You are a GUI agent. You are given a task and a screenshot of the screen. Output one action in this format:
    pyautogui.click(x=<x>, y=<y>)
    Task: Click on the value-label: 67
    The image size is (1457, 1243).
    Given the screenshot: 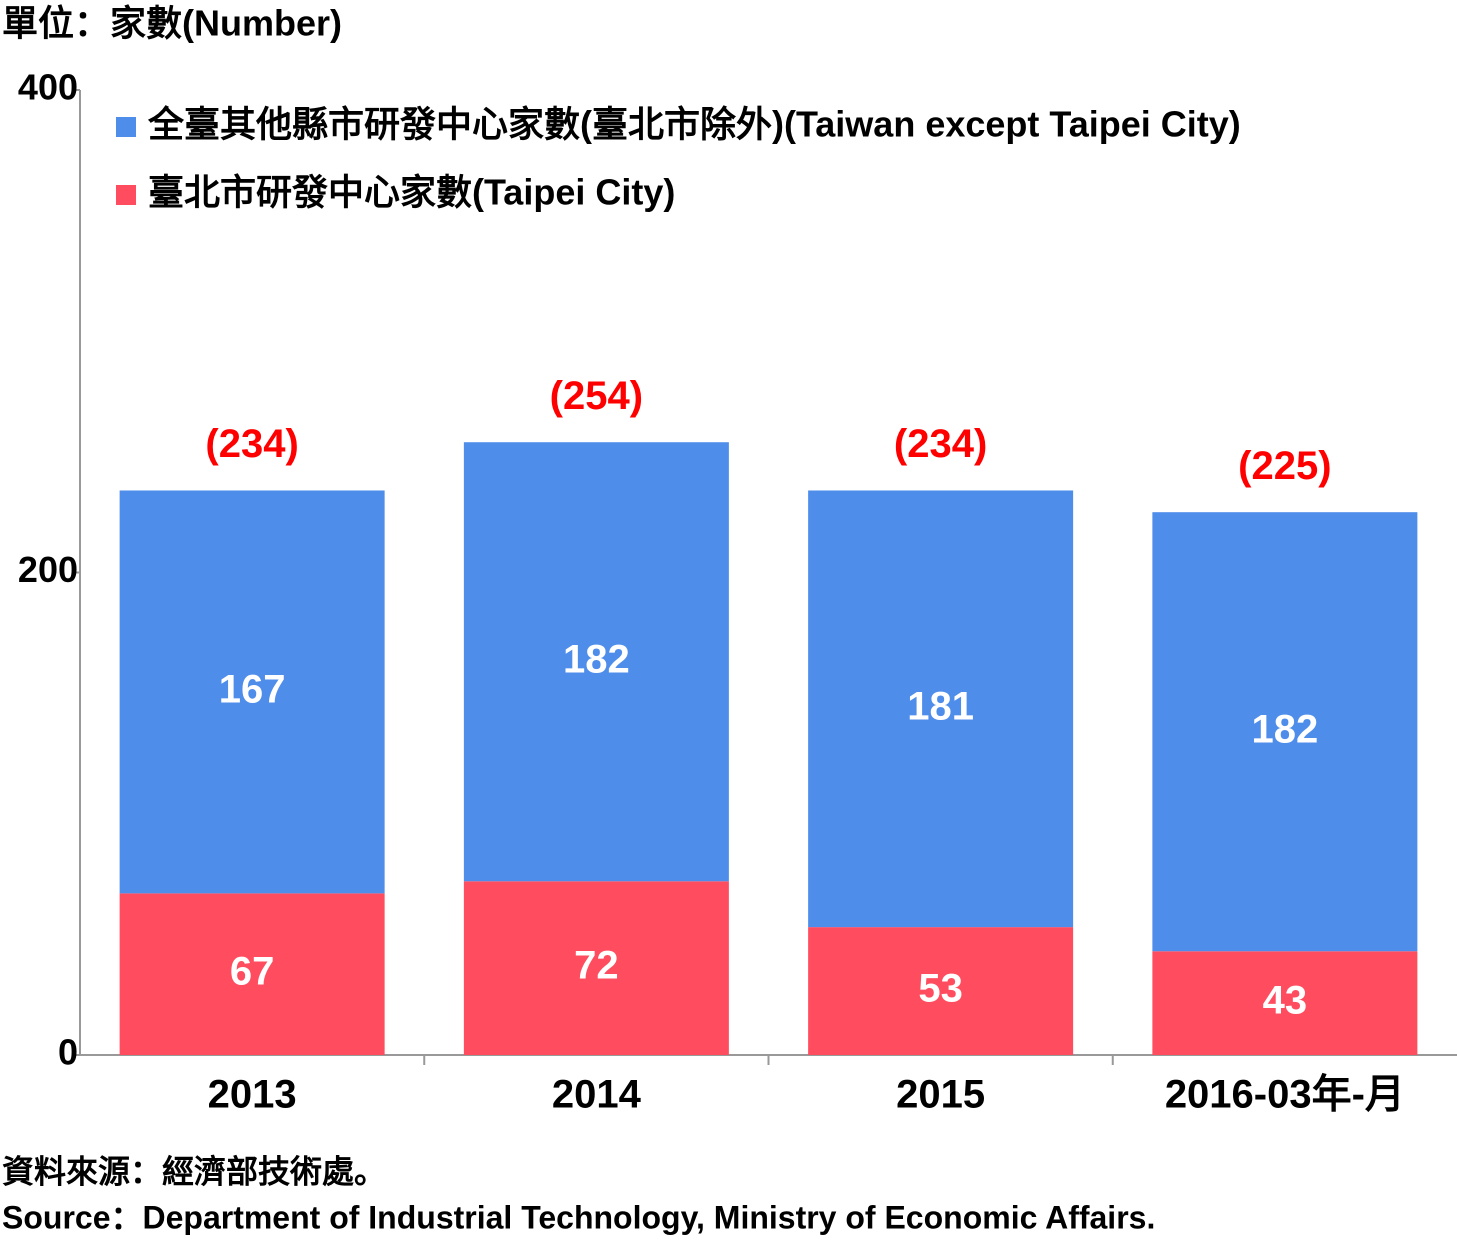 What is the action you would take?
    pyautogui.click(x=252, y=972)
    